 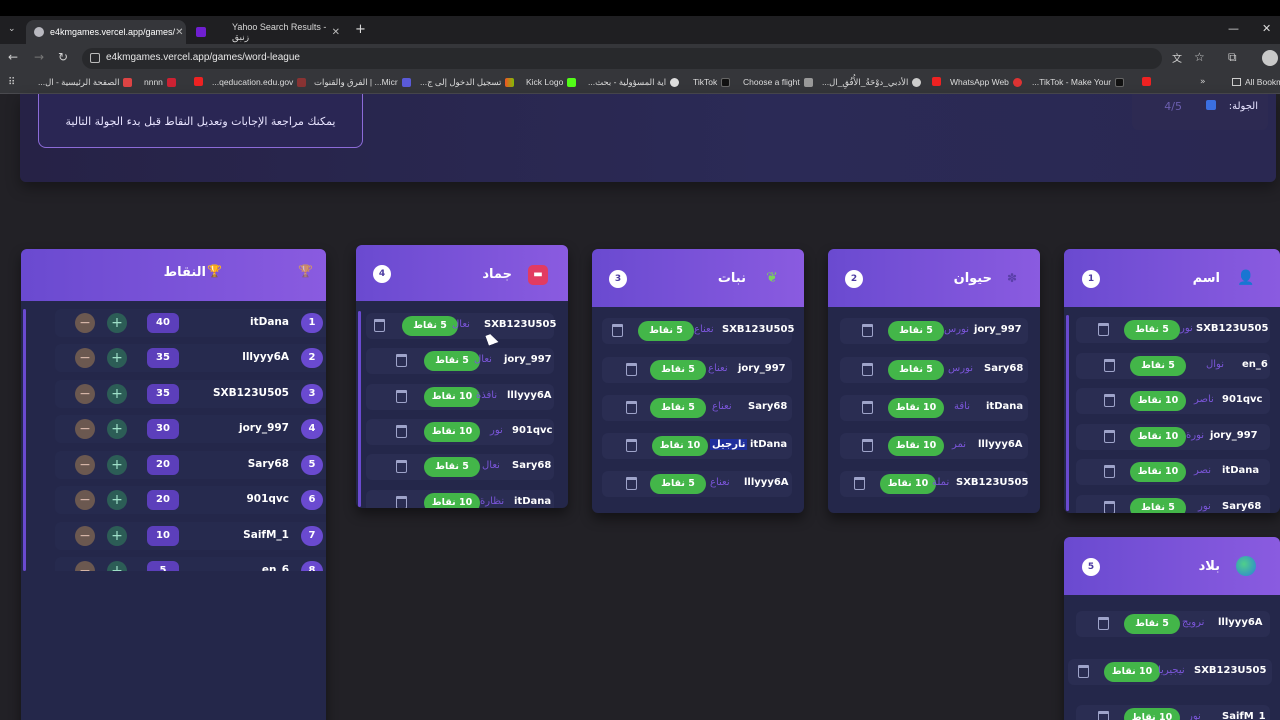 I want to click on tab-yahoo: Yahoo Search Results - زنبق ✕, so click(x=268, y=32).